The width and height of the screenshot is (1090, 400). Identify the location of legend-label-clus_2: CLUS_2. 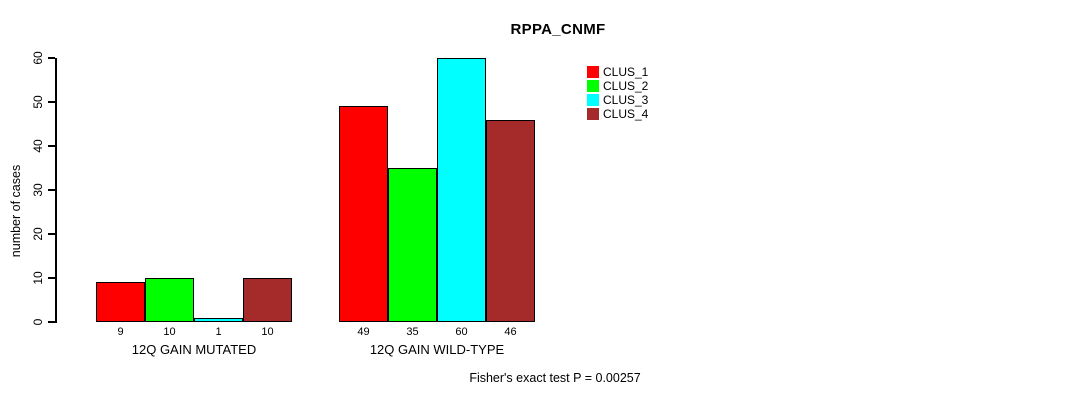
(626, 86).